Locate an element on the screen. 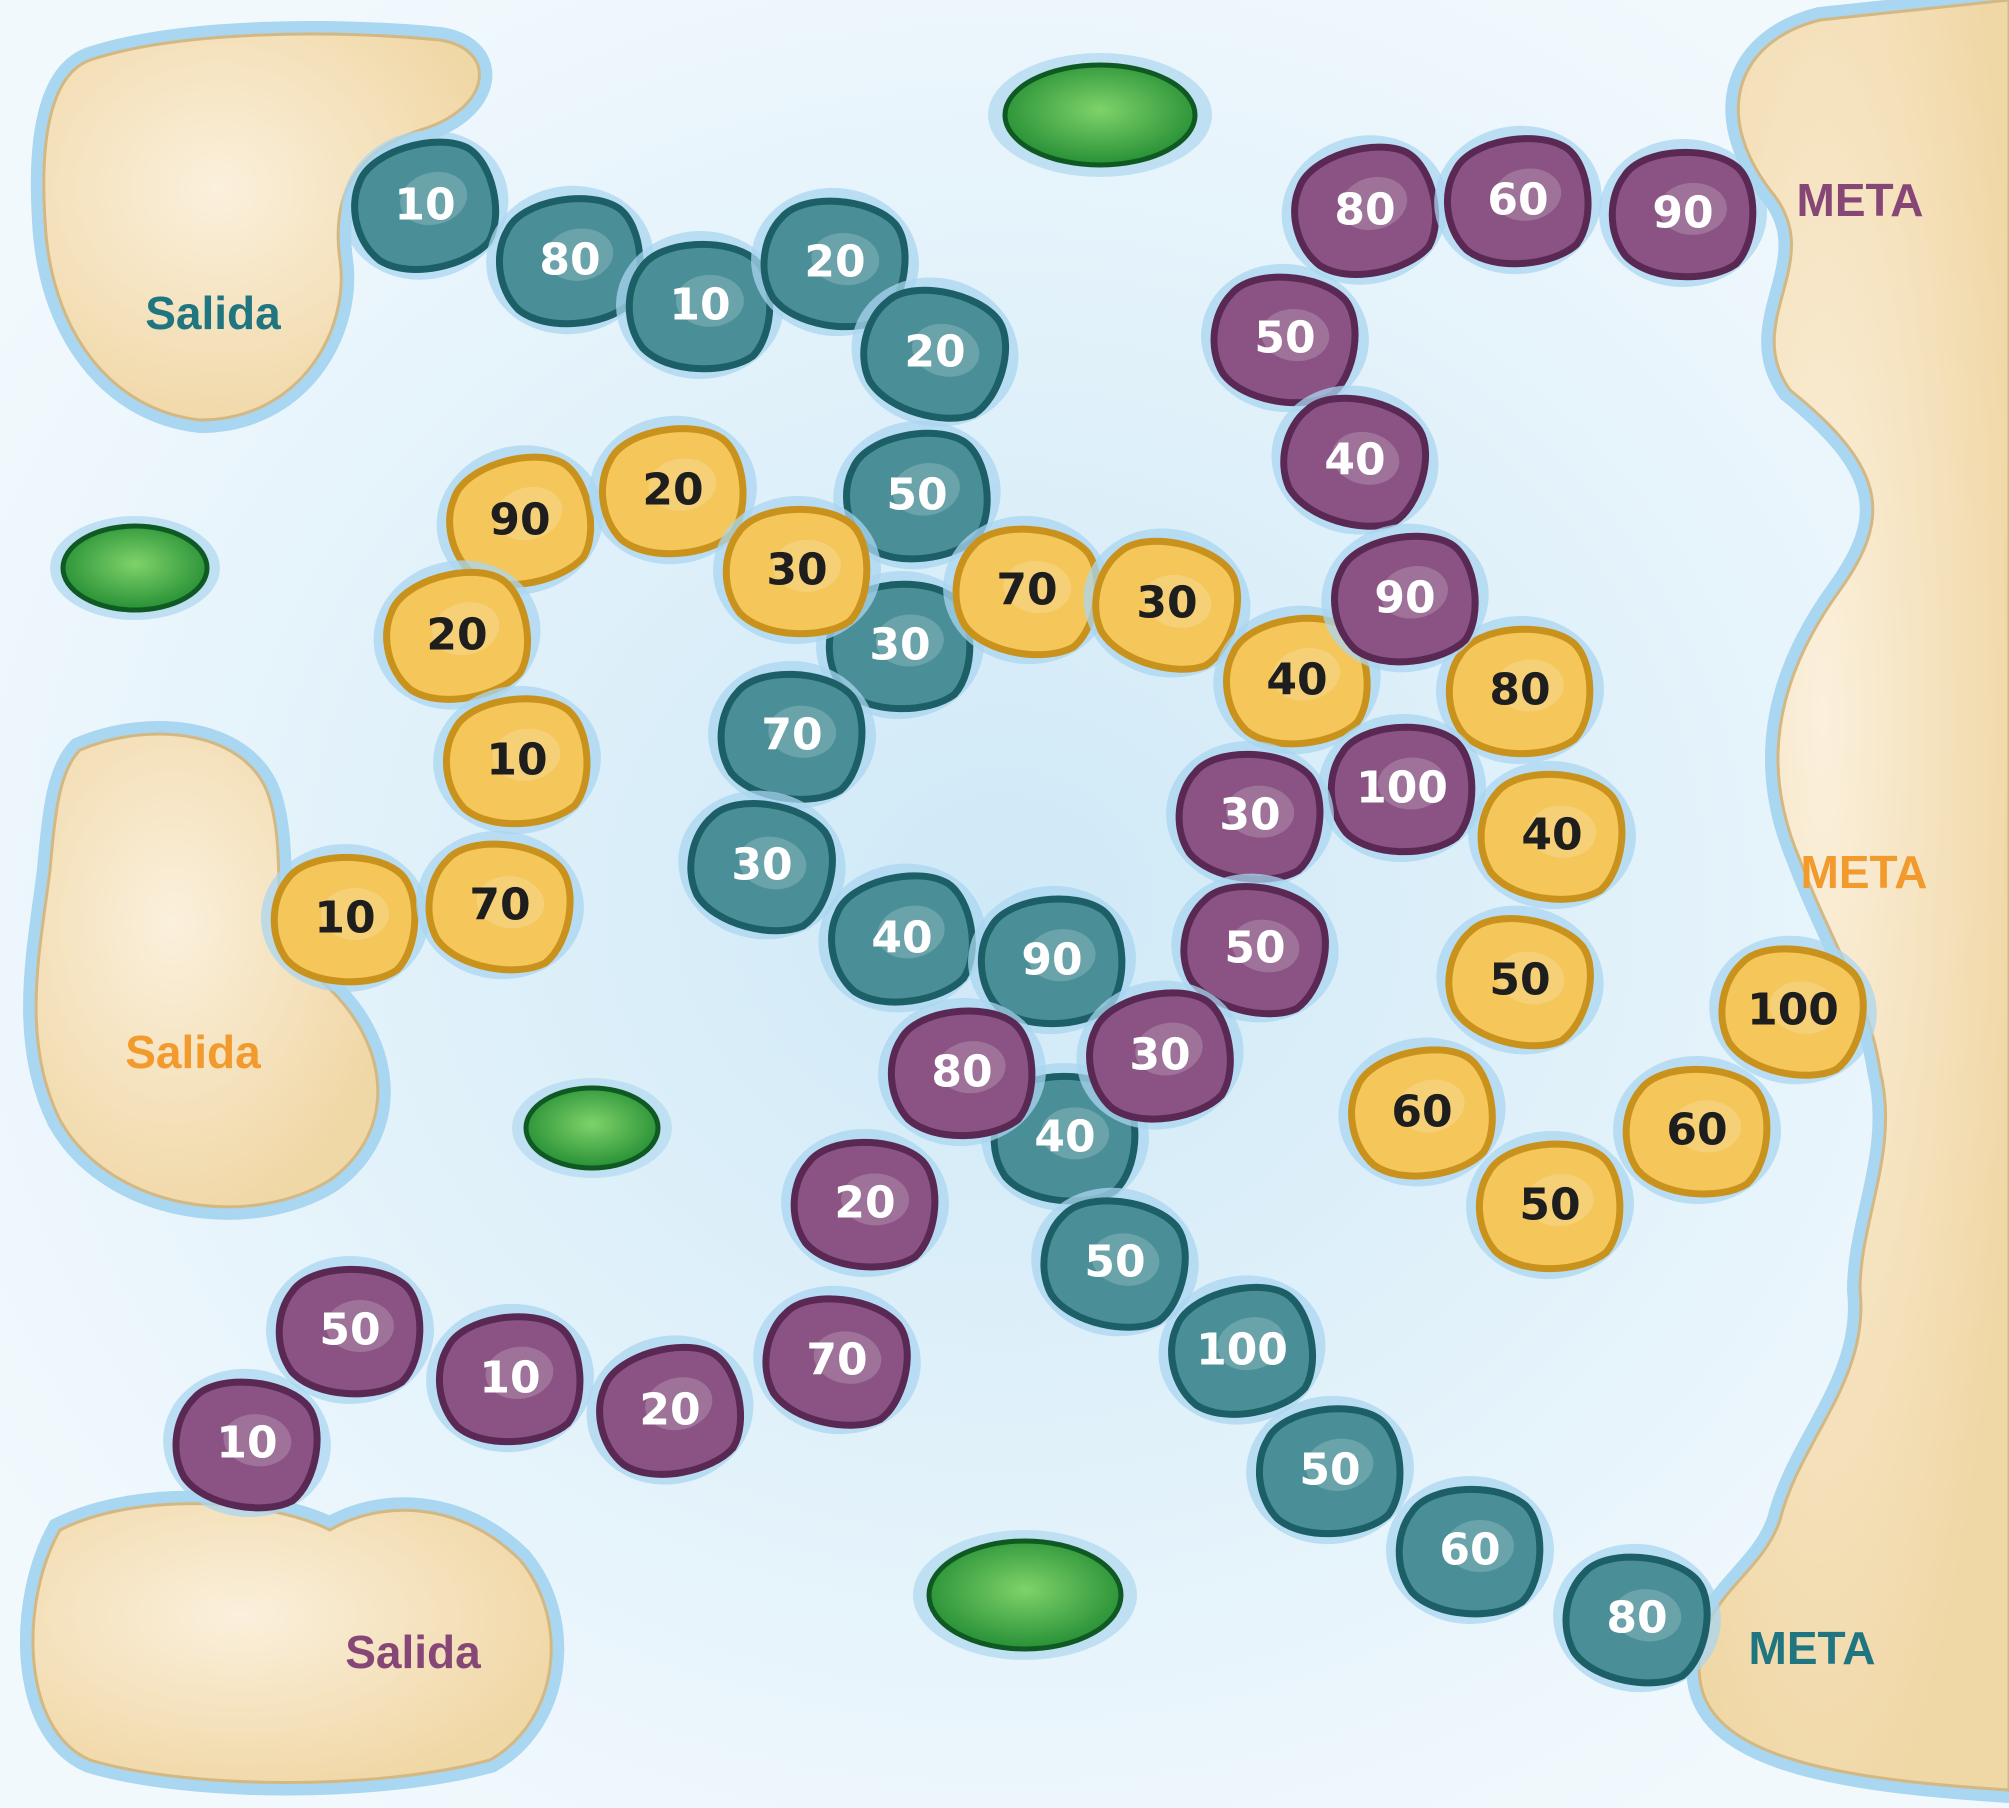 This screenshot has width=2009, height=1808. stone-teal: 100 is located at coordinates (1242, 1350).